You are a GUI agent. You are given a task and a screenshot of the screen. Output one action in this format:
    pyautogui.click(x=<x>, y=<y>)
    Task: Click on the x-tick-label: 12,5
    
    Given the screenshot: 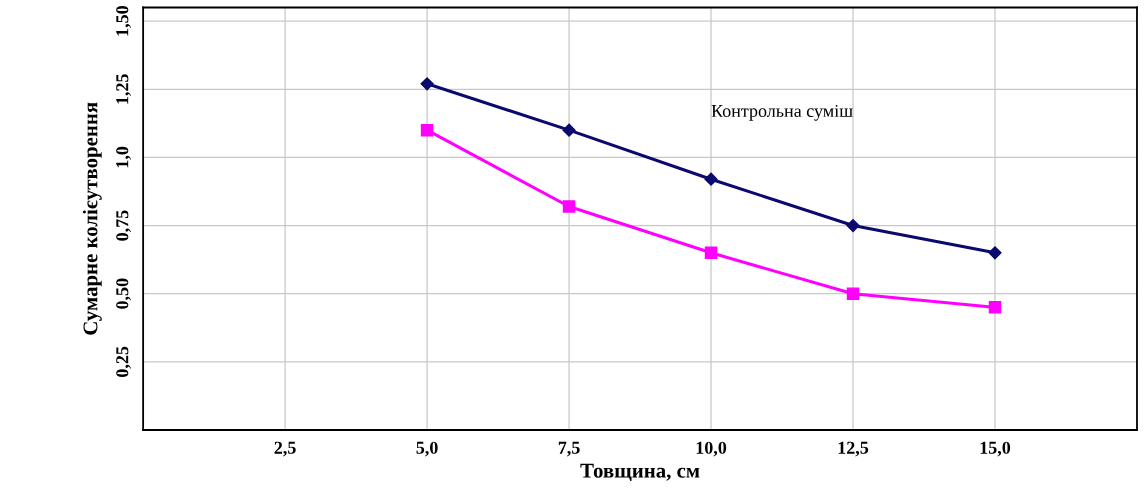 What is the action you would take?
    pyautogui.click(x=853, y=449)
    